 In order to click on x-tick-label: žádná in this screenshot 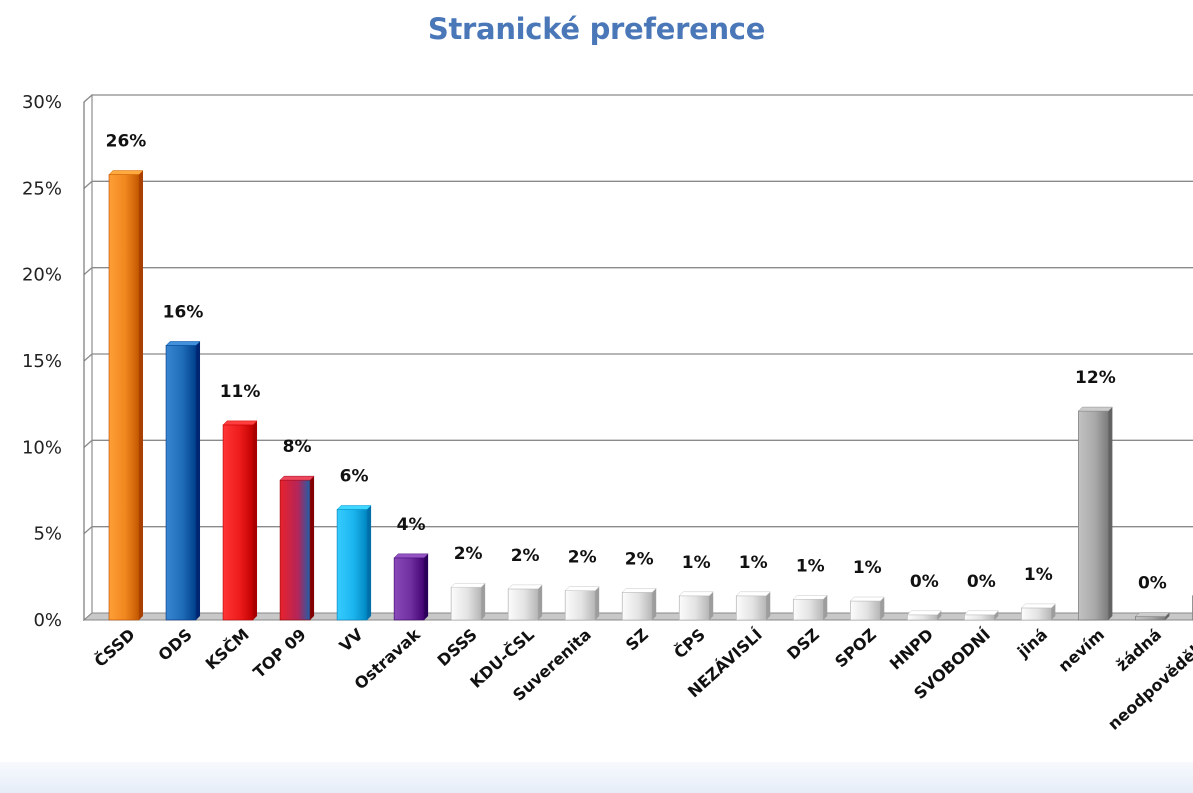, I will do `click(1138, 650)`.